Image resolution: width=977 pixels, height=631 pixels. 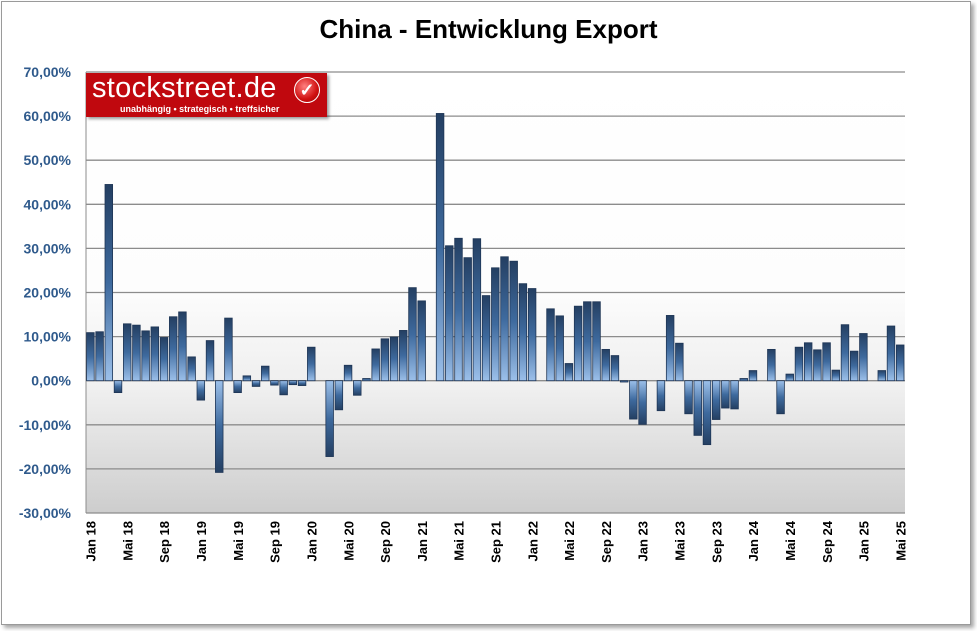 What do you see at coordinates (219, 426) in the screenshot?
I see `bar-Mär-19` at bounding box center [219, 426].